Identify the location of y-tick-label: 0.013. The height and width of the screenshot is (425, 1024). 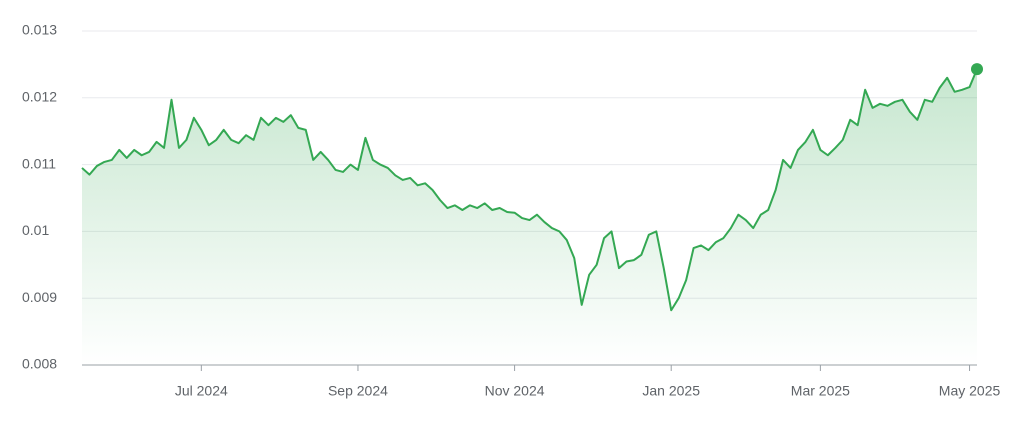
(39, 30).